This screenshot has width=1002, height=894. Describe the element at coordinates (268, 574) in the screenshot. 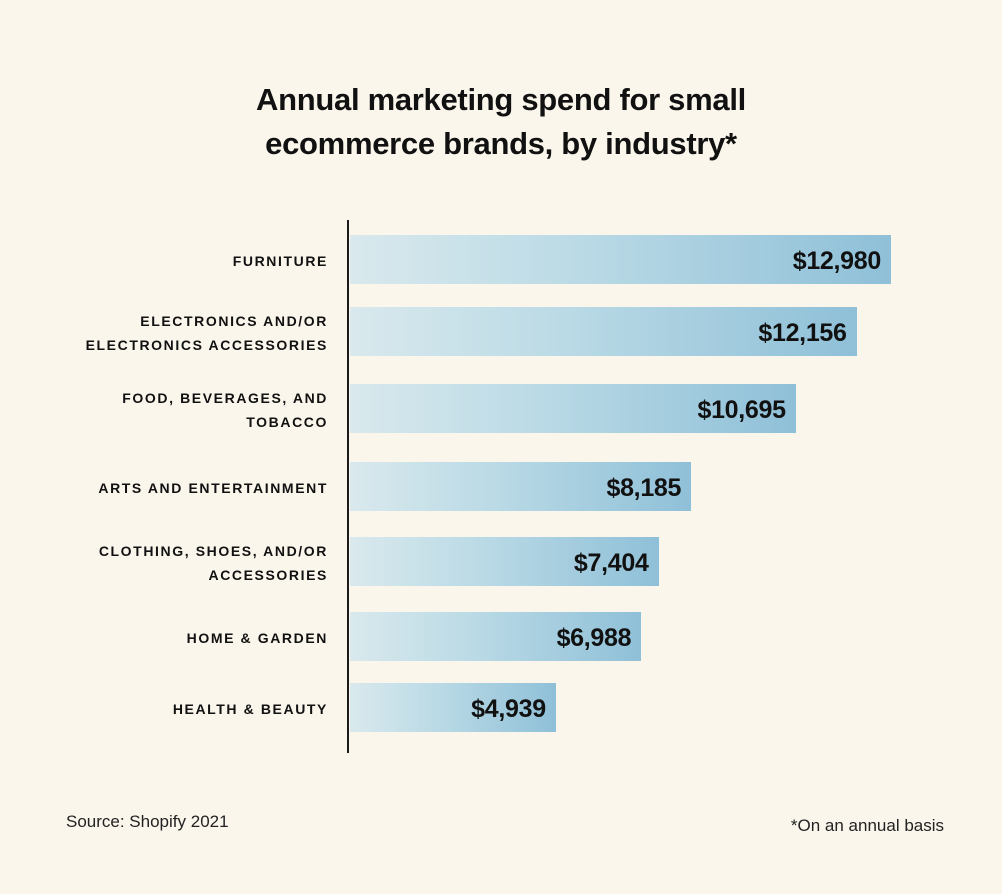

I see `category-label-line: ACCESSORIES` at that location.